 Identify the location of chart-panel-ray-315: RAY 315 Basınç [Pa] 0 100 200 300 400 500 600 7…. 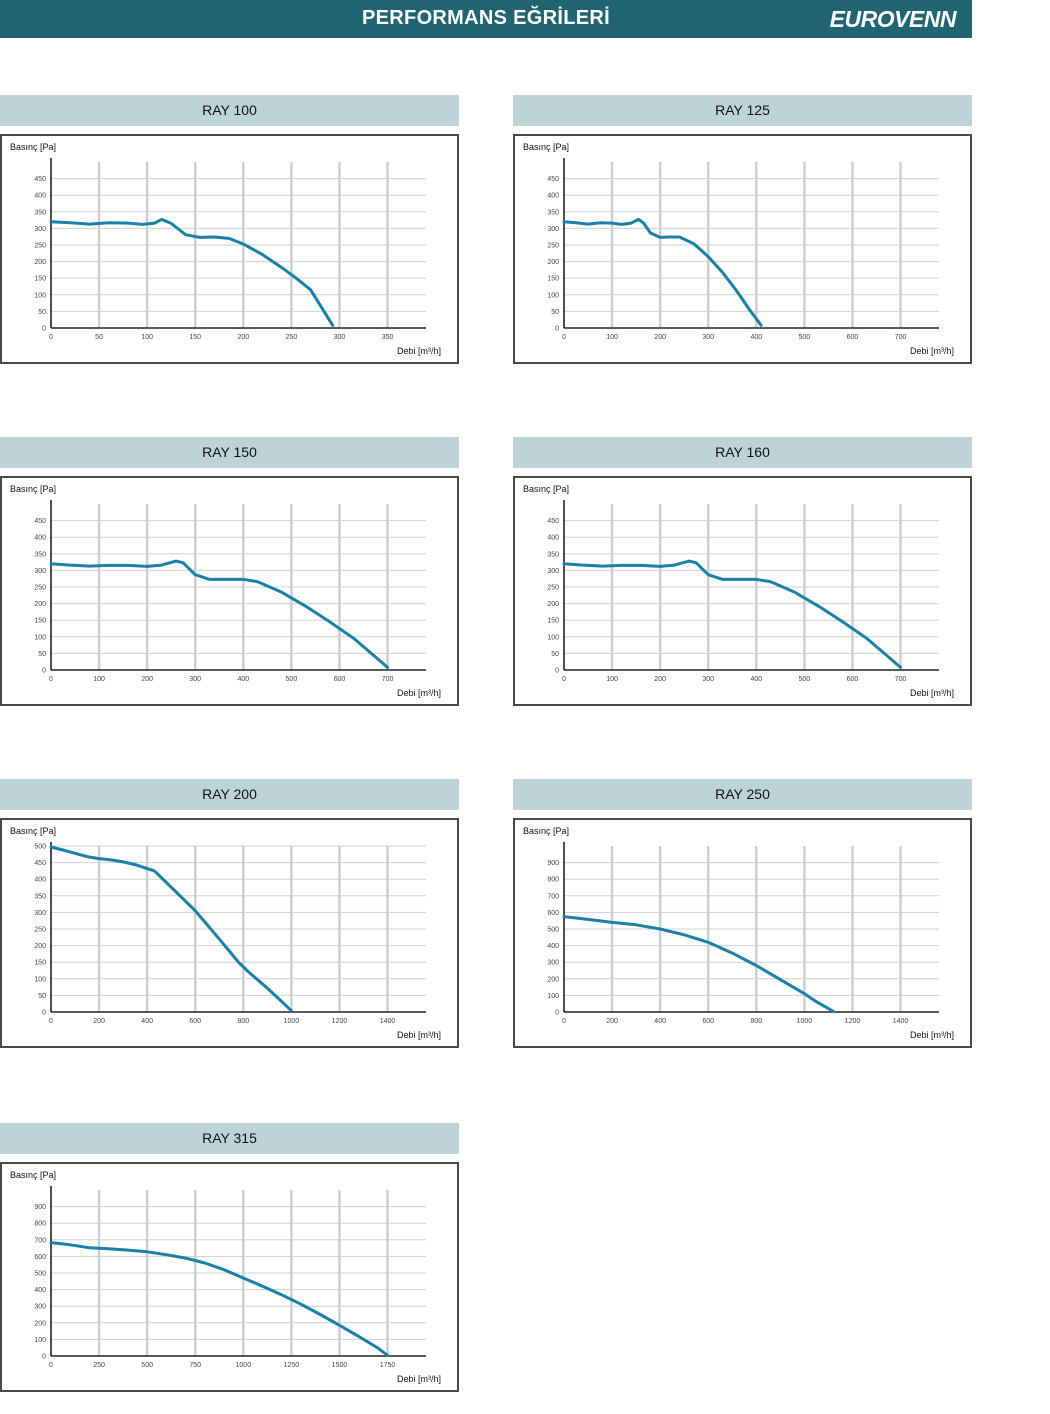
(229, 1257).